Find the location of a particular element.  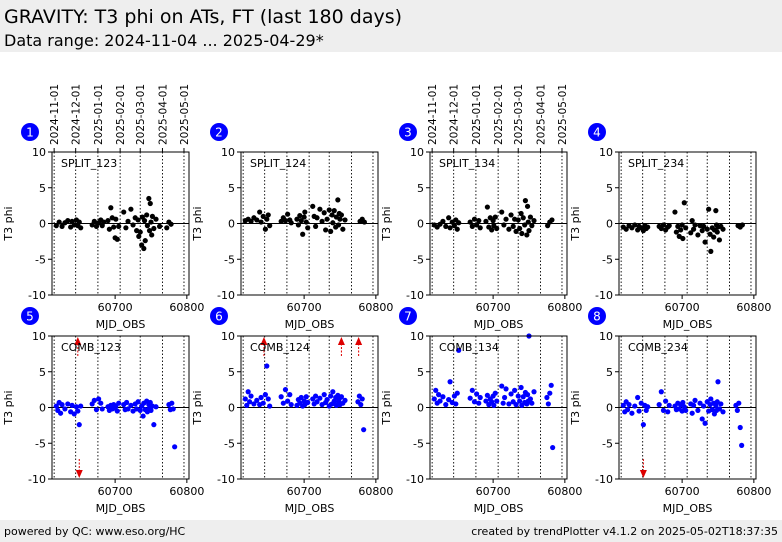

y-tick-label: -5 is located at coordinates (607, 443).